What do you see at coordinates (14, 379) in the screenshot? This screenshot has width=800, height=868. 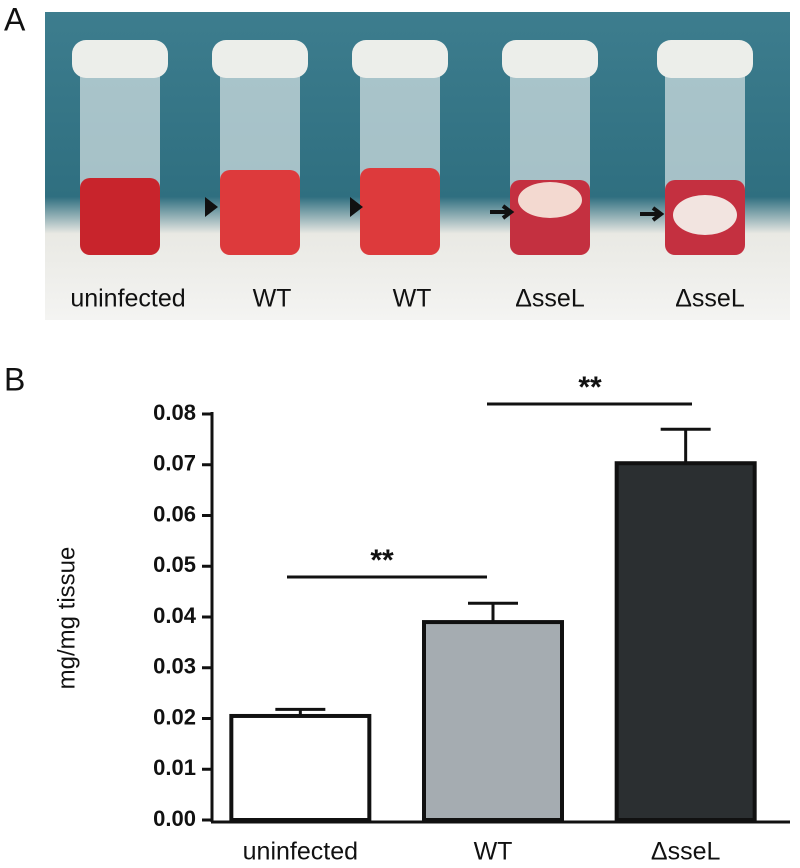 I see `panel-label: B` at bounding box center [14, 379].